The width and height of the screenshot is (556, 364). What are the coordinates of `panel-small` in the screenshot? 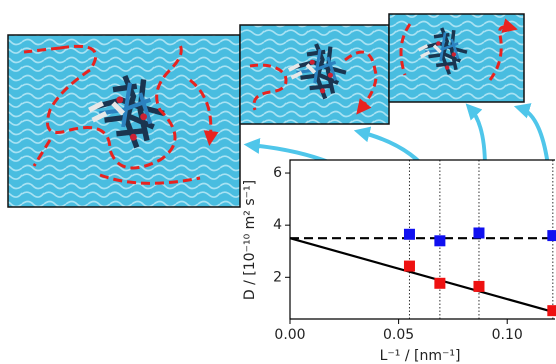 It's located at (456, 58).